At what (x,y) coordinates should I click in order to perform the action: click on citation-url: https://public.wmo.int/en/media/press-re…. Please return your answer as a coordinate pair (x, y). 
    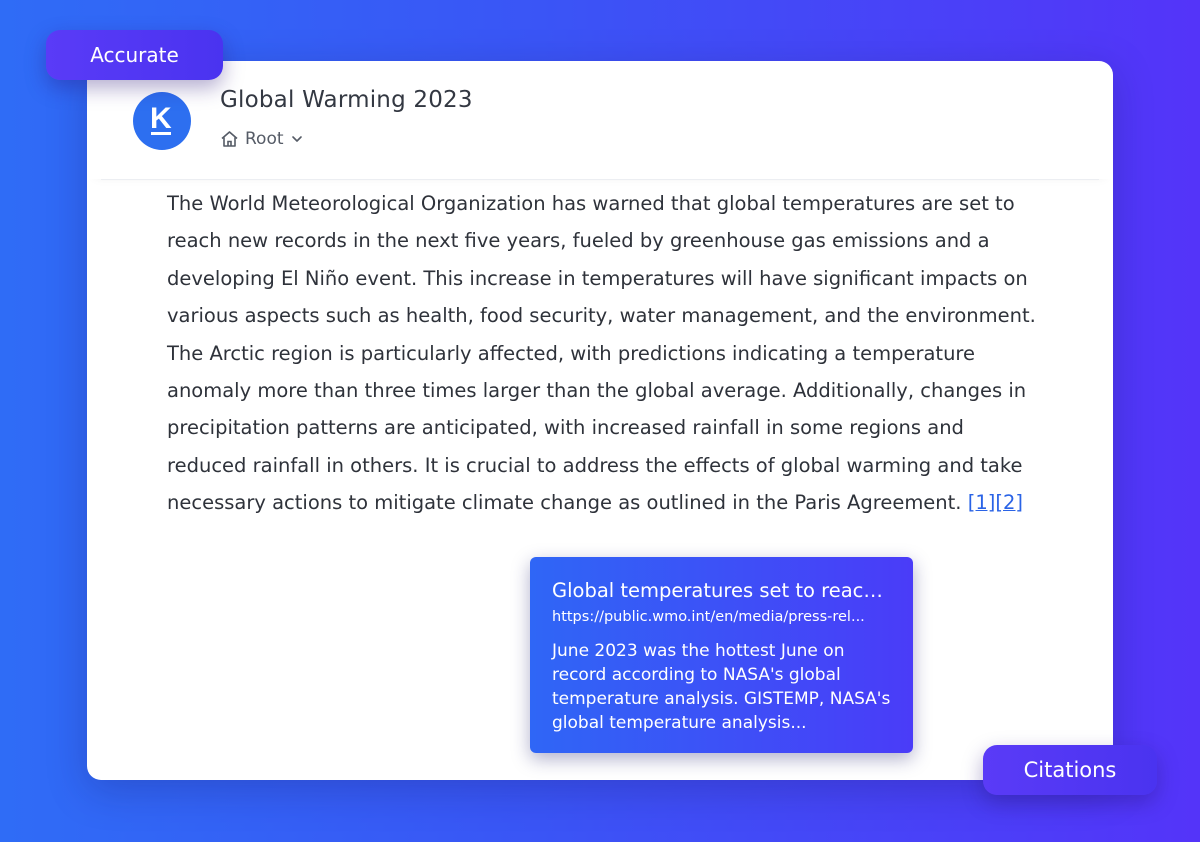
    Looking at the image, I should click on (708, 617).